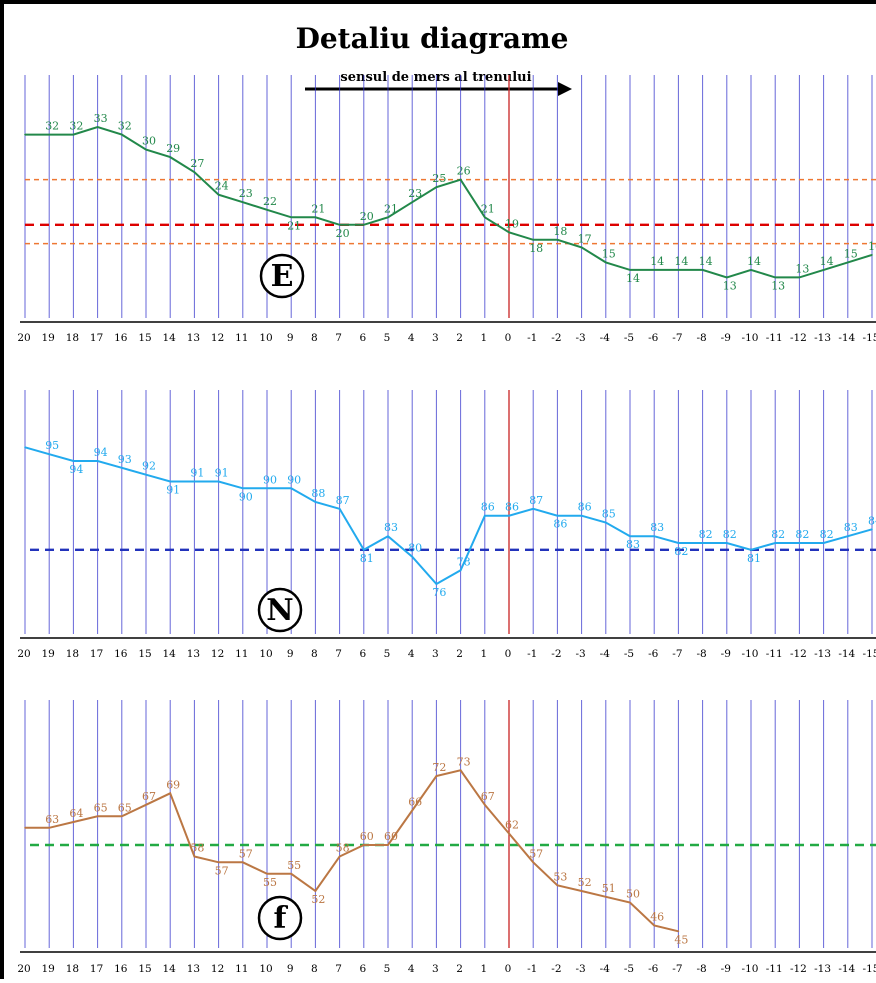  Describe the element at coordinates (750, 969) in the screenshot. I see `x-tick-label: -10` at that location.